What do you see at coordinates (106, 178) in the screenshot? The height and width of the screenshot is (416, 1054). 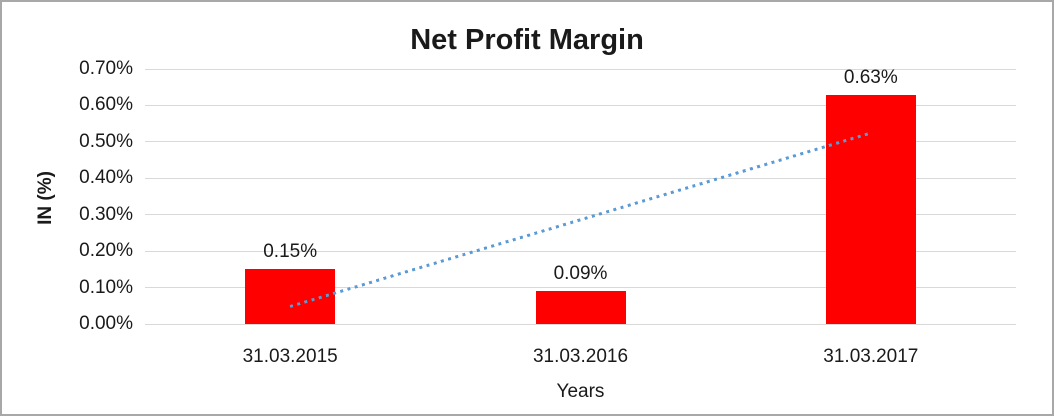 I see `y-tick-label: 0.40%` at bounding box center [106, 178].